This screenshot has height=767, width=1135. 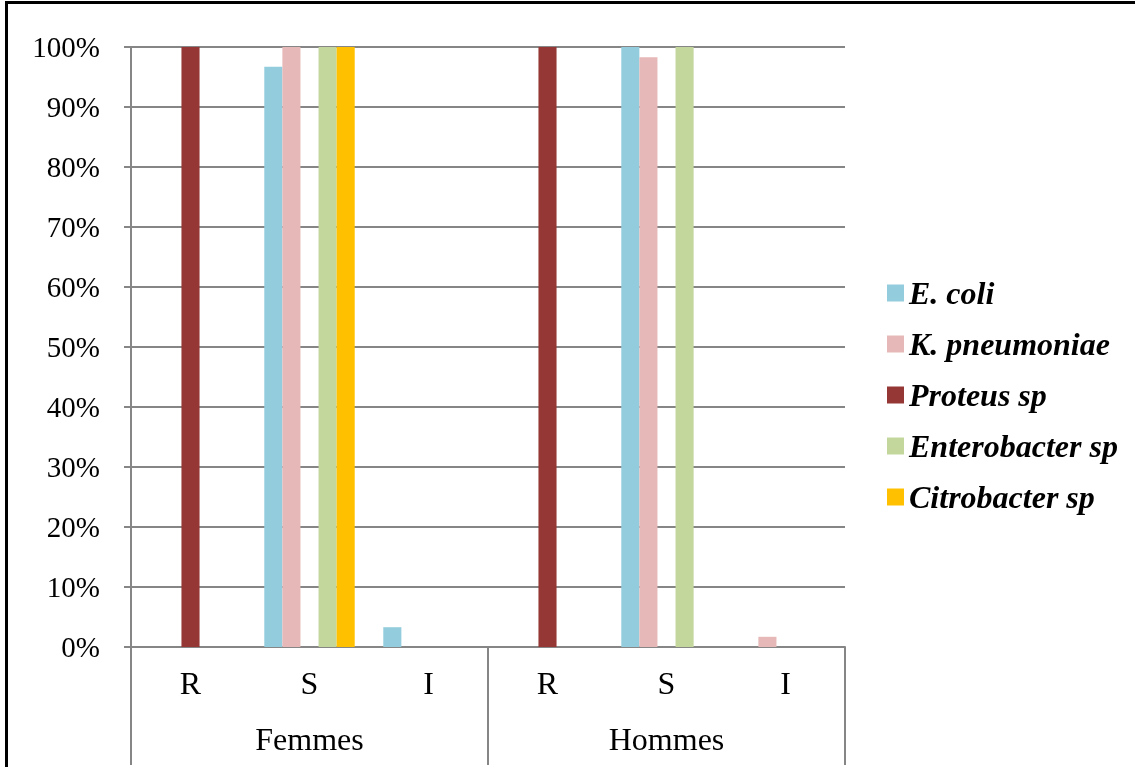 What do you see at coordinates (80, 647) in the screenshot?
I see `y-tick-label: 0%` at bounding box center [80, 647].